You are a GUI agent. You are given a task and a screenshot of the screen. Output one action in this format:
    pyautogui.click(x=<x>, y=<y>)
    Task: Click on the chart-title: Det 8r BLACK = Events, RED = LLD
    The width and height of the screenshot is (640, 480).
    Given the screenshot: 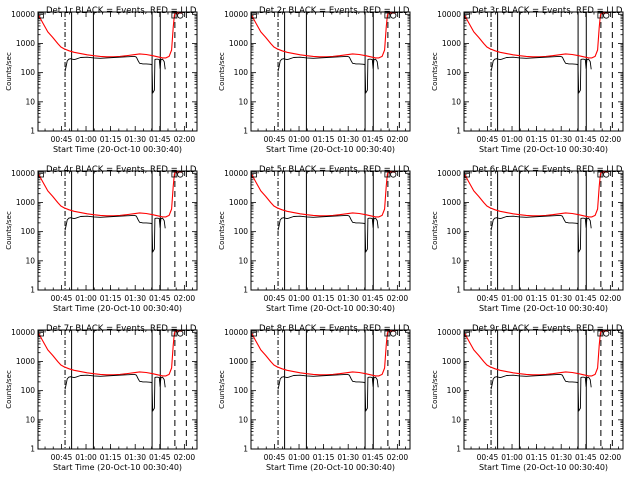 What is the action you would take?
    pyautogui.click(x=334, y=329)
    